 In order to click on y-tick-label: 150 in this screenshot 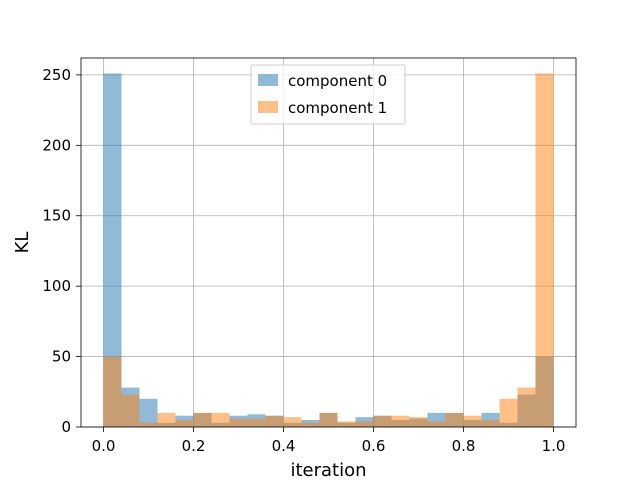, I will do `click(56, 216)`.